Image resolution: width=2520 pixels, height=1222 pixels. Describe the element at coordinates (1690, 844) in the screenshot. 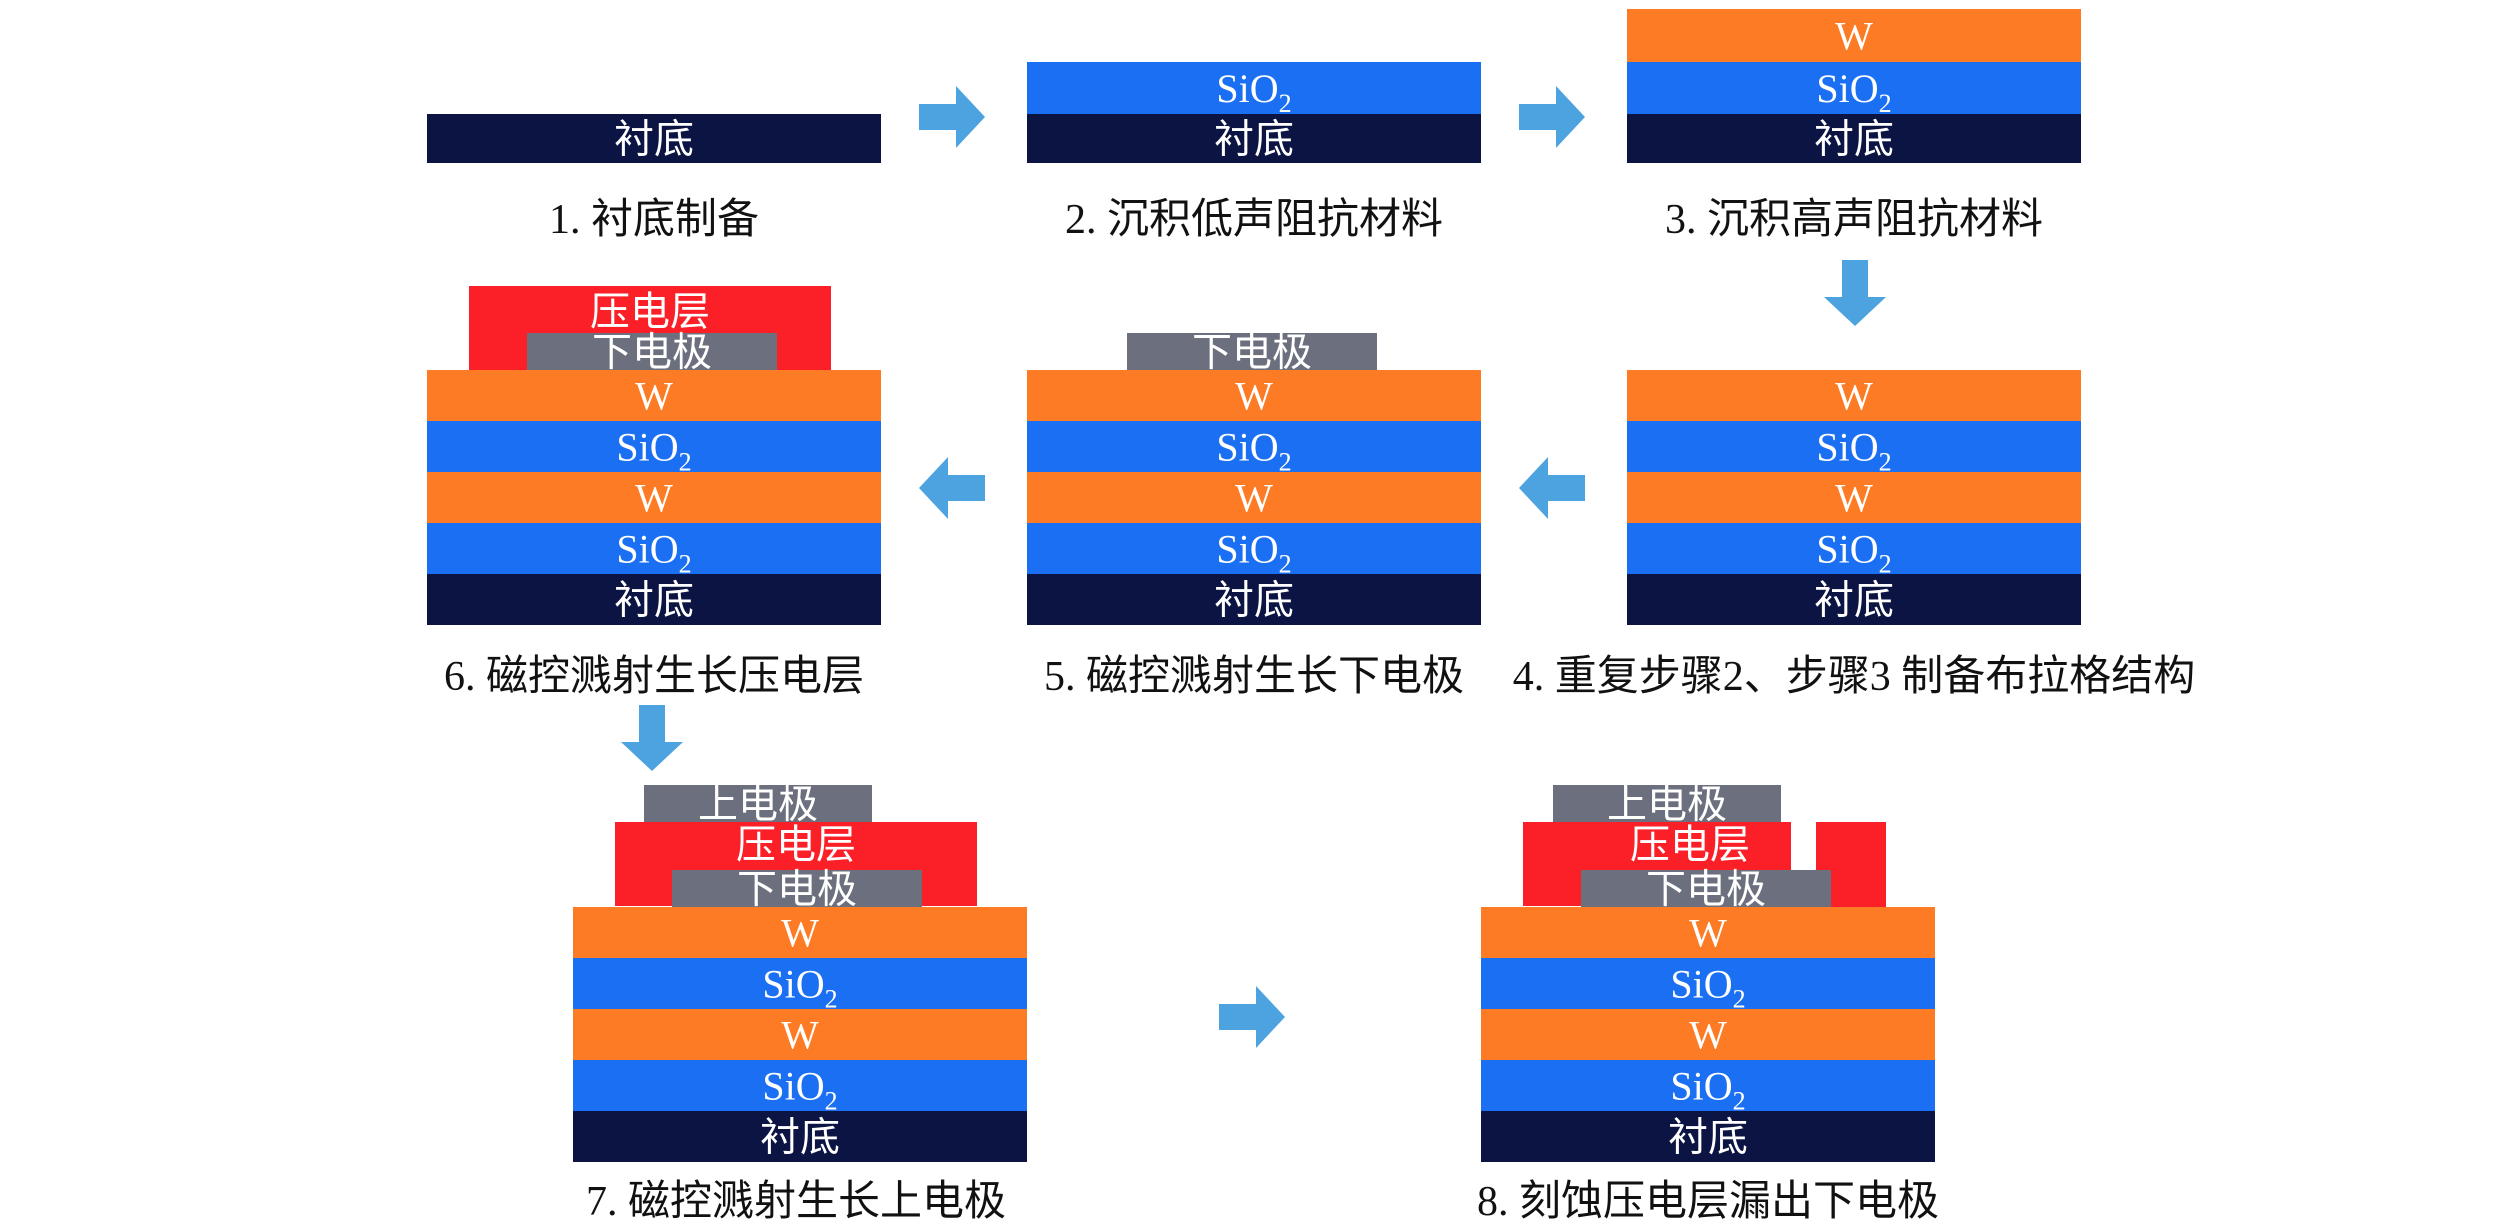

I see `step-8-piezo-layer-label: 压电层` at that location.